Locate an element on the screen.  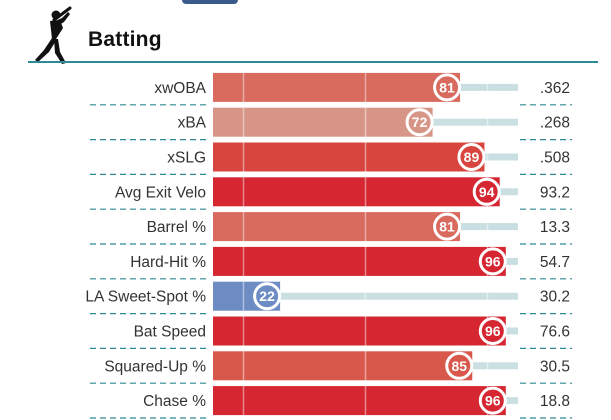
percentile-label-1: 72 is located at coordinates (420, 122).